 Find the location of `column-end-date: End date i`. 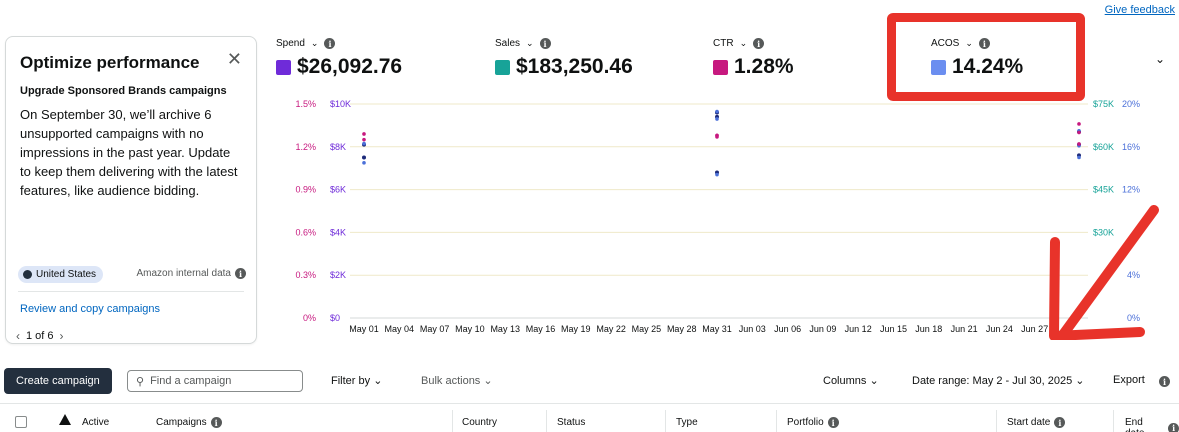

column-end-date: End date i is located at coordinates (1152, 424).